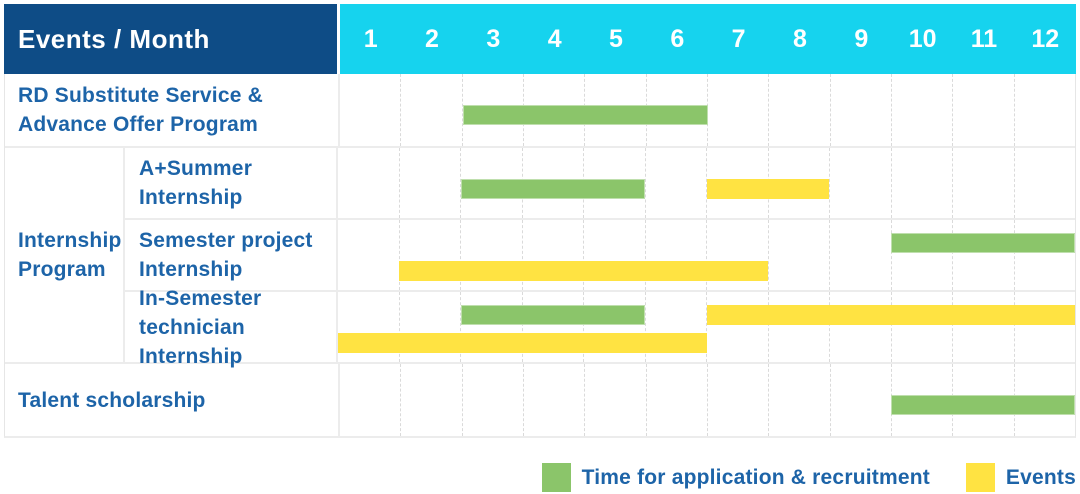 The image size is (1080, 494). What do you see at coordinates (755, 477) in the screenshot?
I see `legend-label: Time for application & recruitment` at bounding box center [755, 477].